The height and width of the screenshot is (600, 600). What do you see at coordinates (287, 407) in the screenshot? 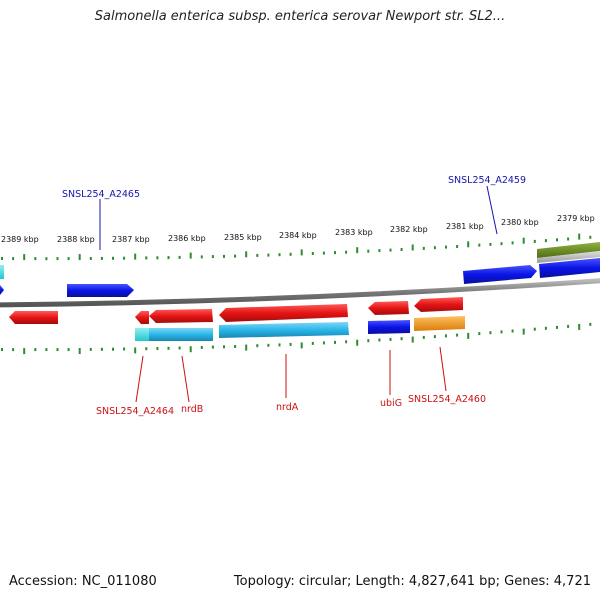
I see `gene-label: nrdA` at bounding box center [287, 407].